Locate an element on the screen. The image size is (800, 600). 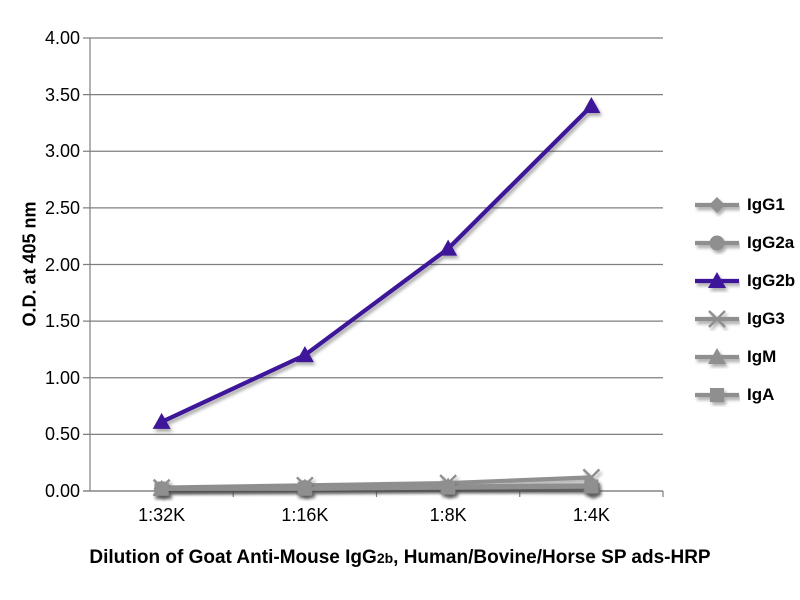
legend-label: IgG3 is located at coordinates (766, 318).